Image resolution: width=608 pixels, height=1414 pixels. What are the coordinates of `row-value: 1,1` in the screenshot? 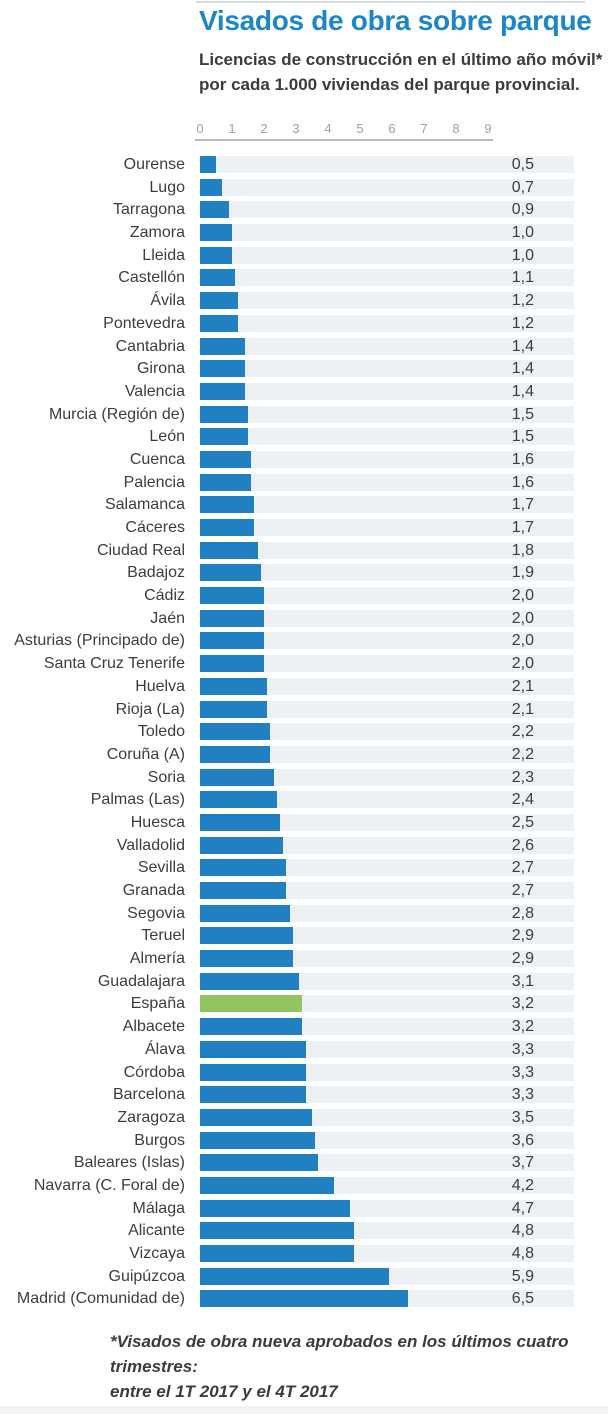 It's located at (522, 278).